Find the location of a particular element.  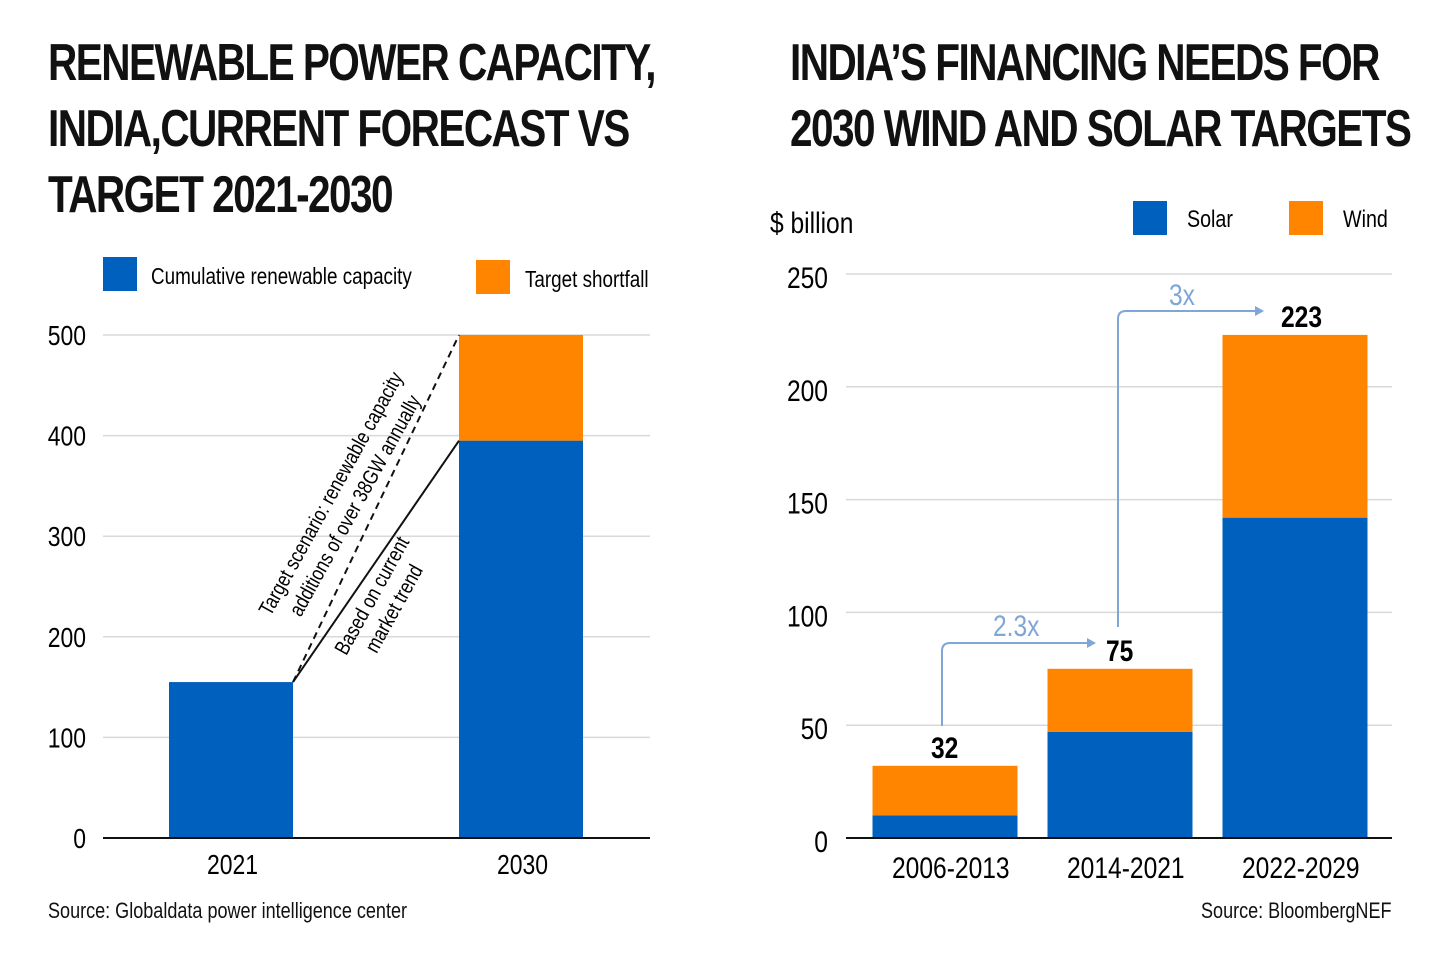

right-bar-2006-2013-solar is located at coordinates (945, 826).